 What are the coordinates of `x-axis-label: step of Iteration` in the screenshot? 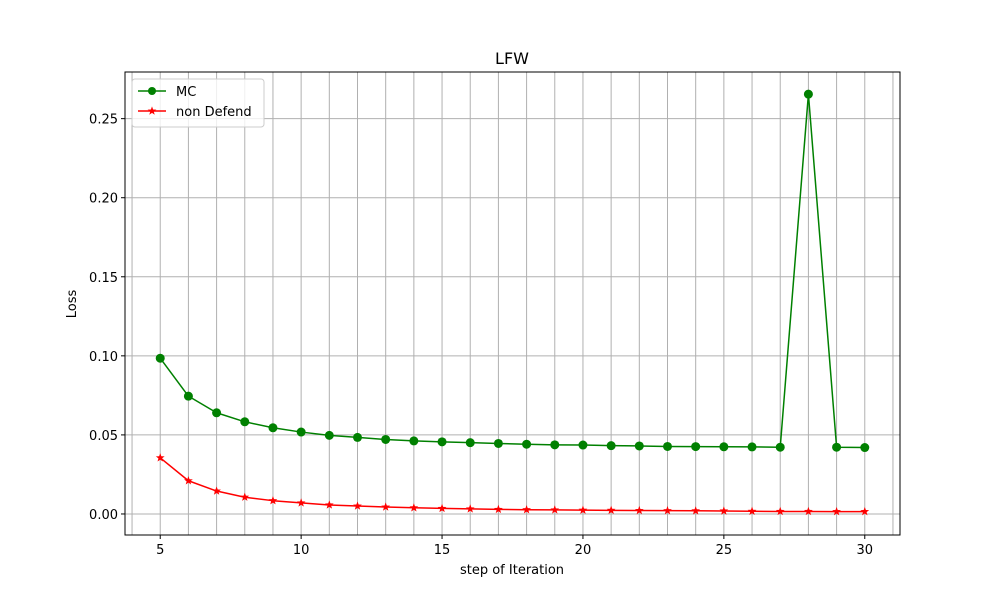 It's located at (512, 570).